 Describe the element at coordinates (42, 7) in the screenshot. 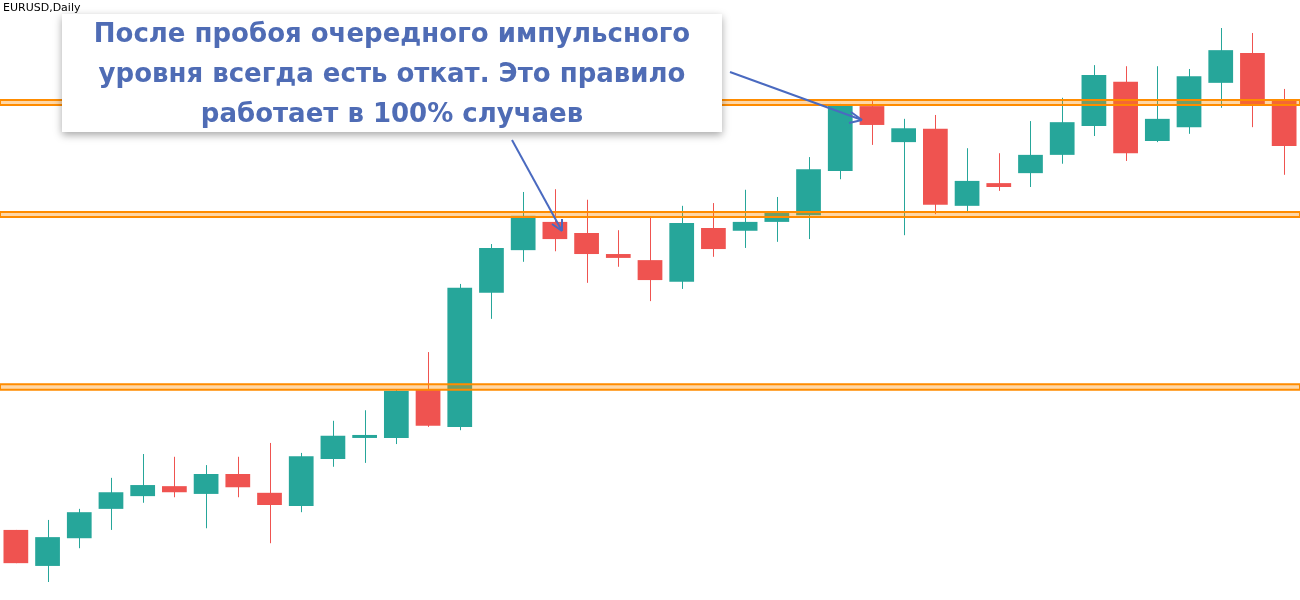

I see `chart-title: EURUSD,Daily` at that location.